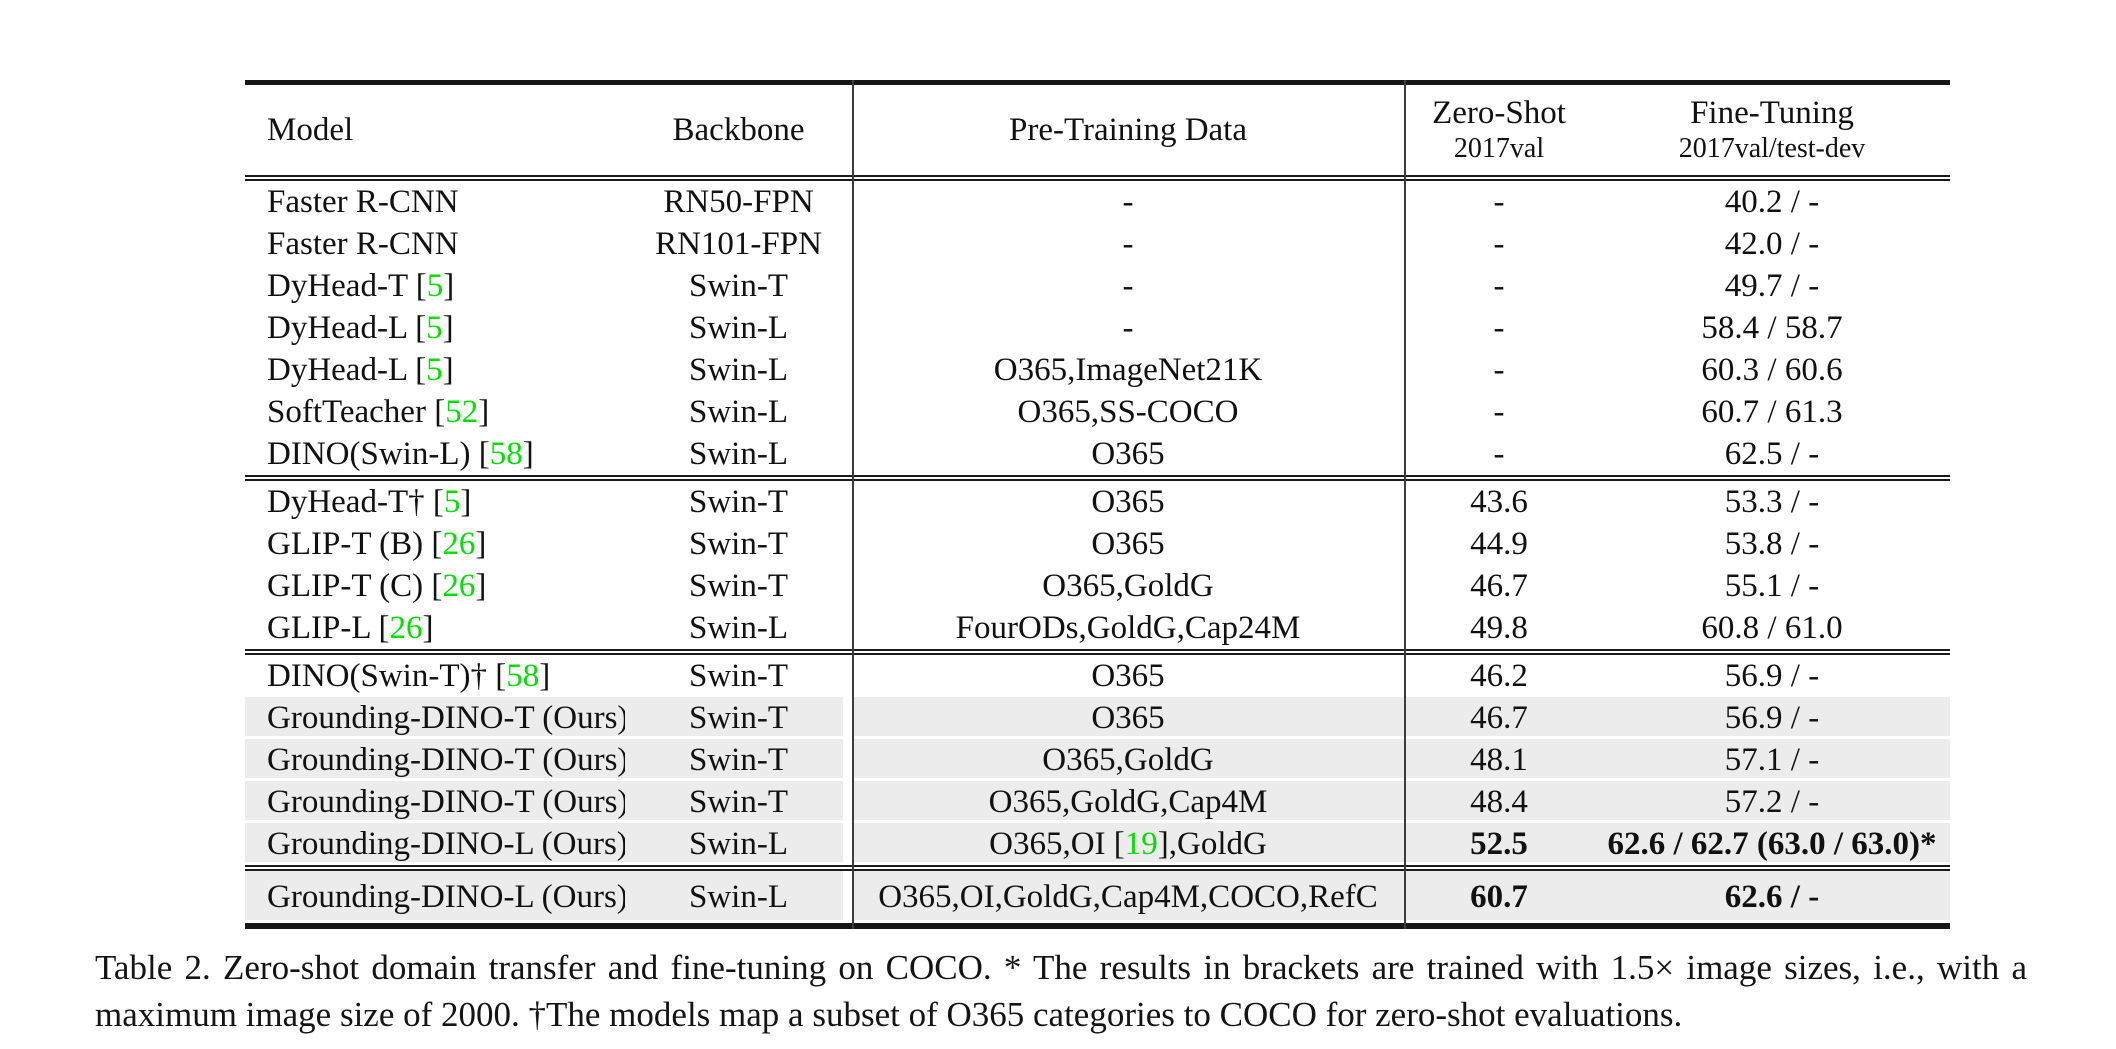  Describe the element at coordinates (1499, 760) in the screenshot. I see `zero-shot-value-cell: 48.1` at that location.